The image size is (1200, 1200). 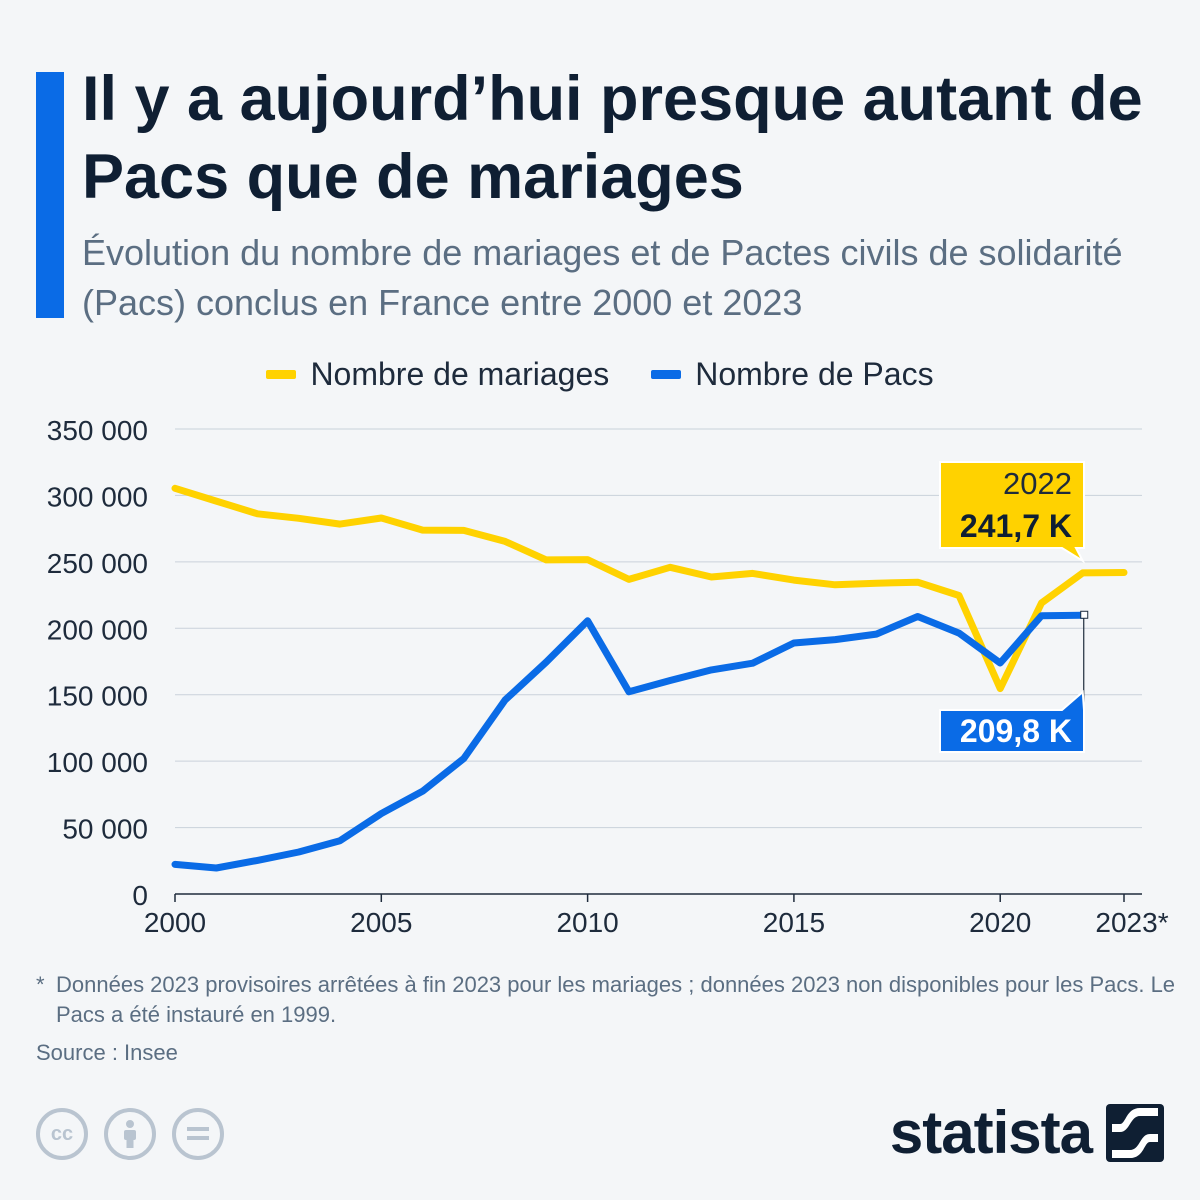 I want to click on series-line-mariages, so click(x=649, y=588).